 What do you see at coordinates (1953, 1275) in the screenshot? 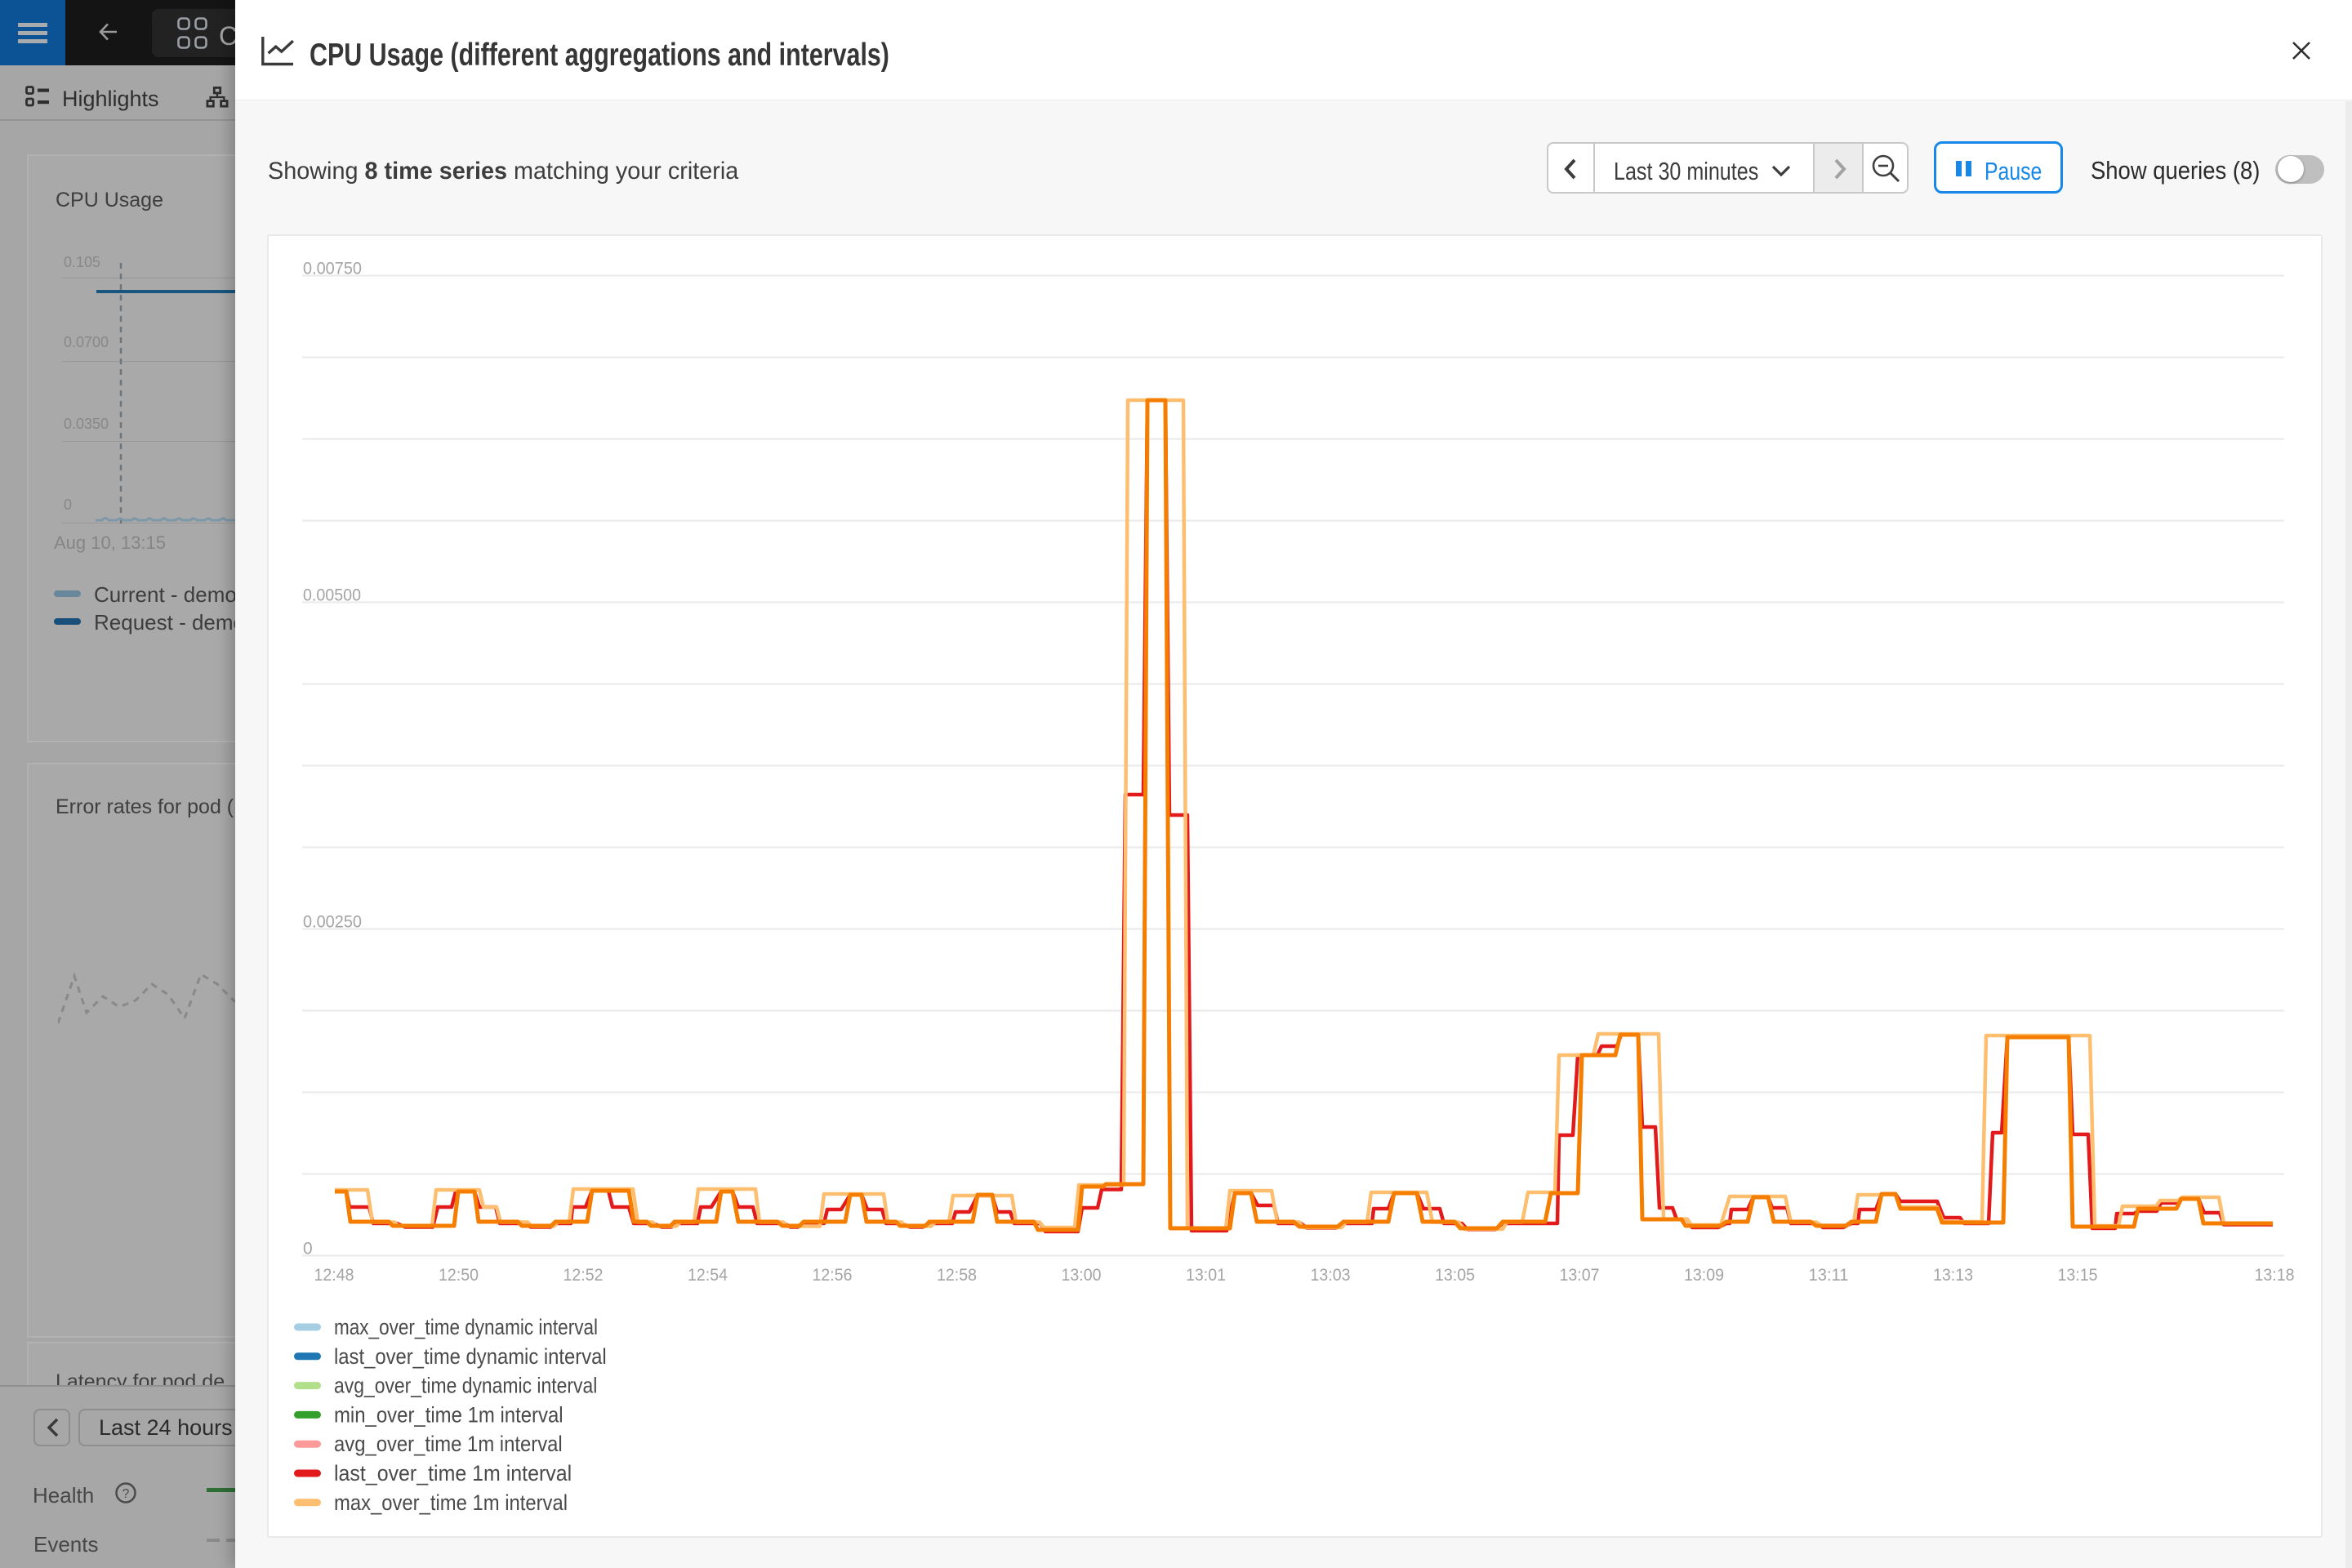
I see `svg-text: 13:13` at bounding box center [1953, 1275].